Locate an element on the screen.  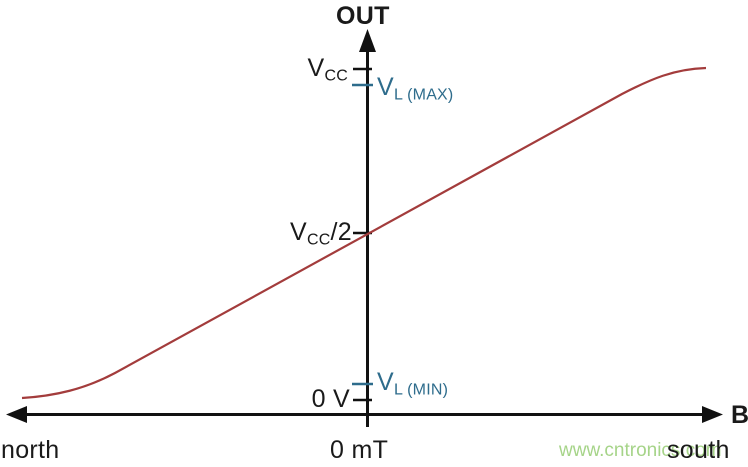
x-label-origin: 0 mT is located at coordinates (359, 450).